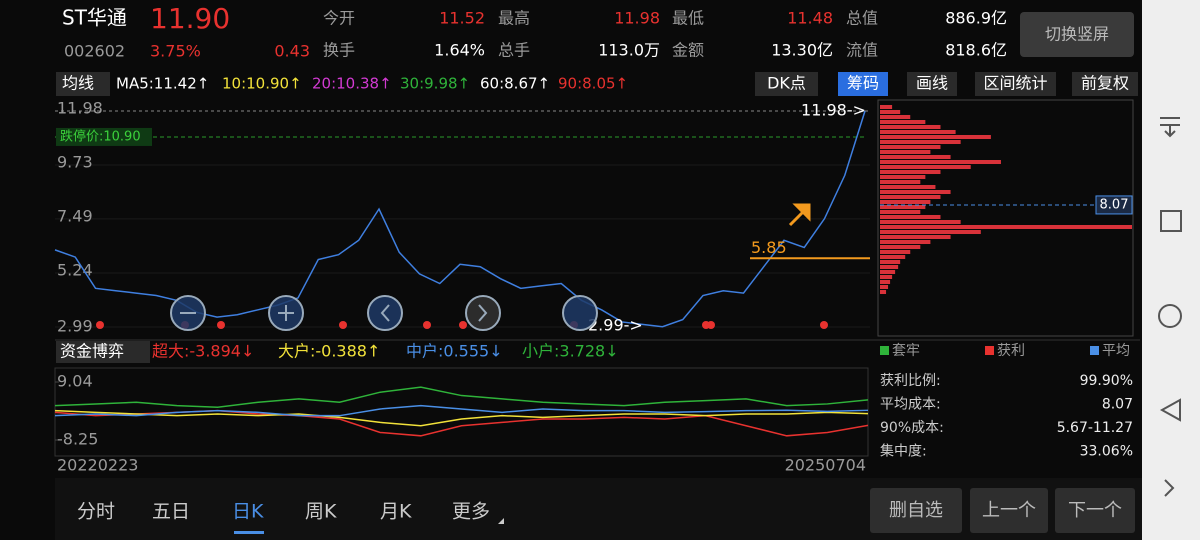  I want to click on y-tick-label: 5.24, so click(75, 269).